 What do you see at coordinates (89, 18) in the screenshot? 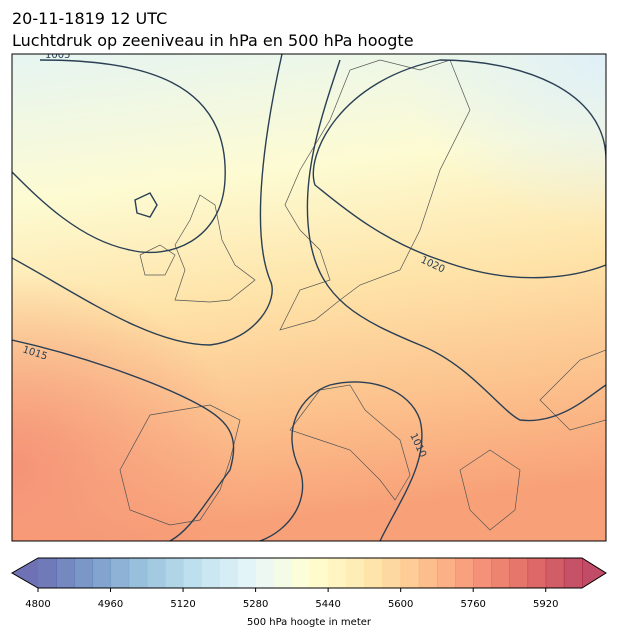
I see `title: 20-11-1819 12 UTC` at bounding box center [89, 18].